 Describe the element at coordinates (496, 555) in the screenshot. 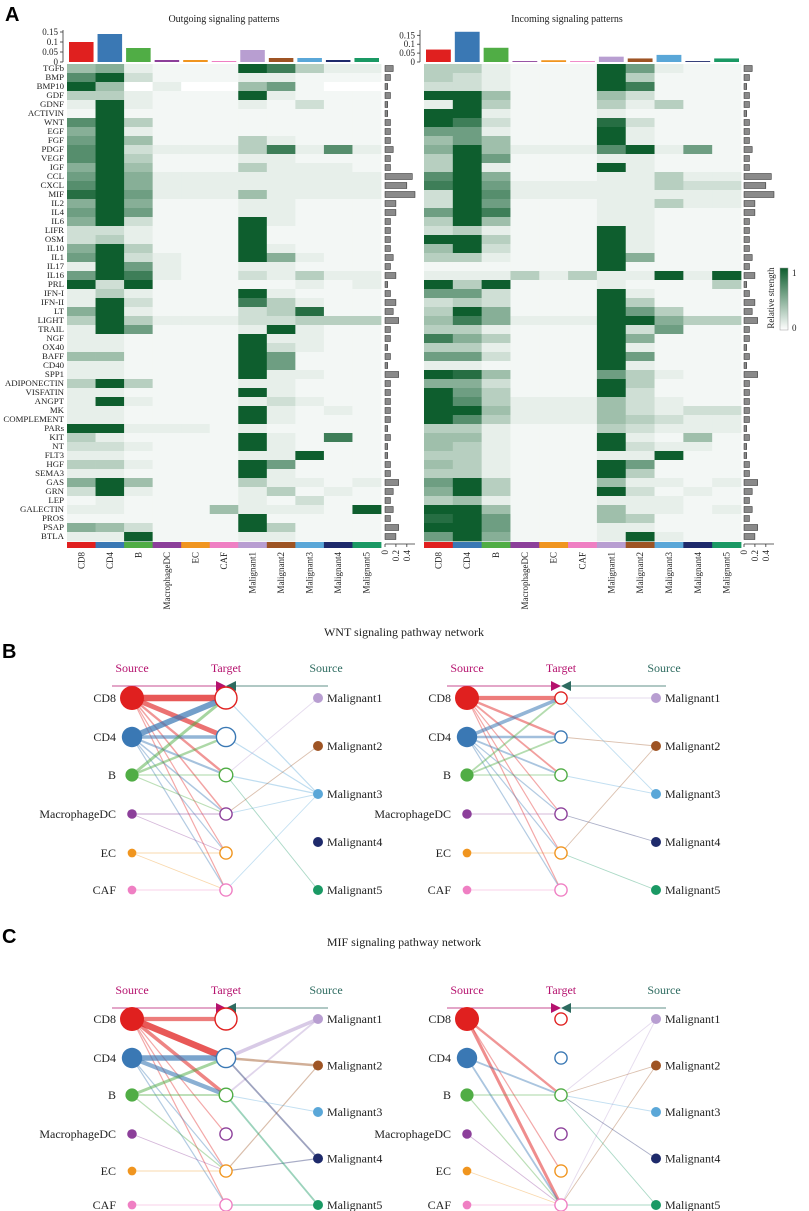

I see `column-label: B` at that location.